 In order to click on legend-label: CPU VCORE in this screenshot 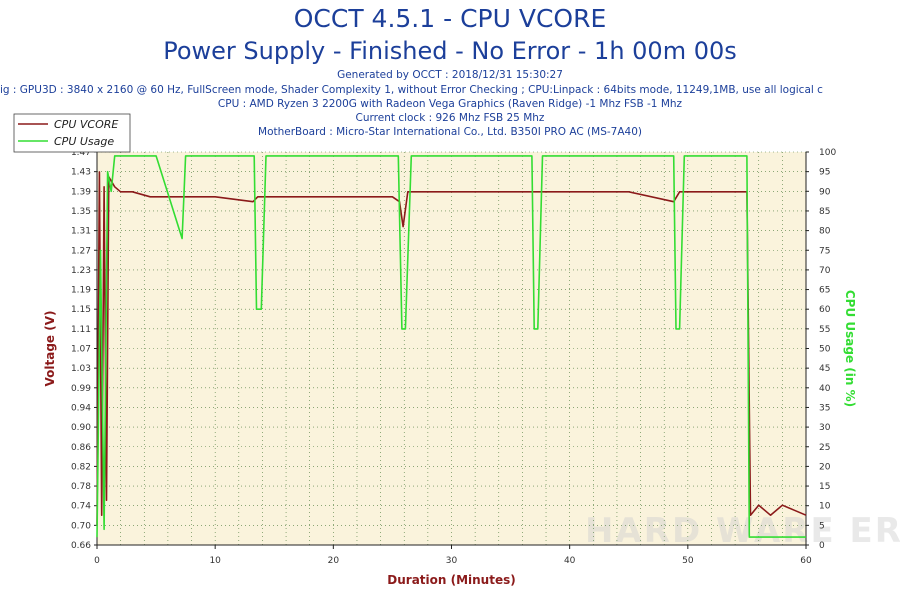, I will do `click(86, 124)`.